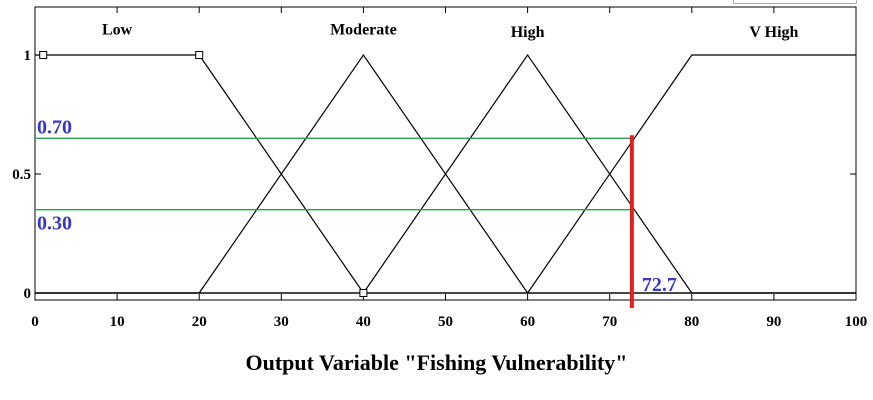 The height and width of the screenshot is (400, 873). What do you see at coordinates (28, 56) in the screenshot?
I see `y-tick-label: 1` at bounding box center [28, 56].